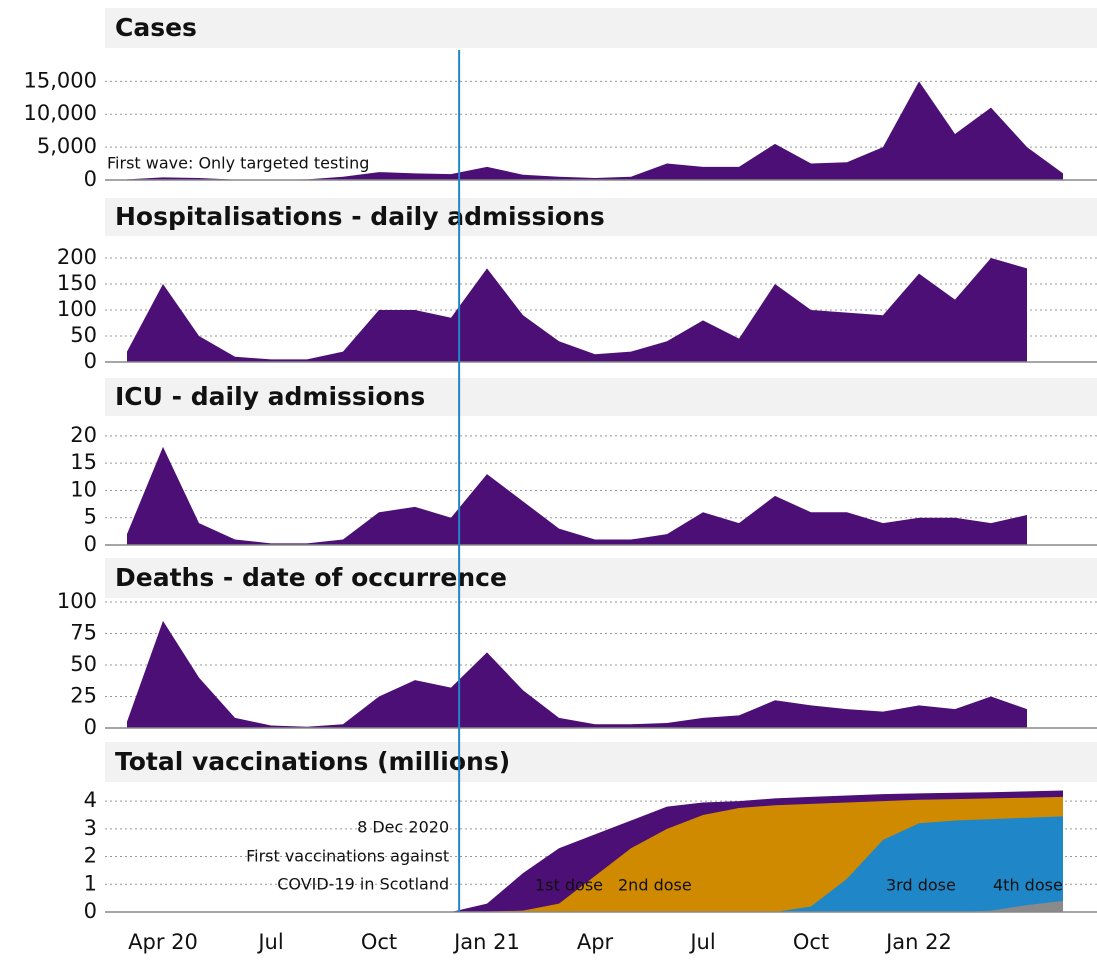 The image size is (1097, 961). Describe the element at coordinates (90, 828) in the screenshot. I see `y-tick-label: 3` at that location.